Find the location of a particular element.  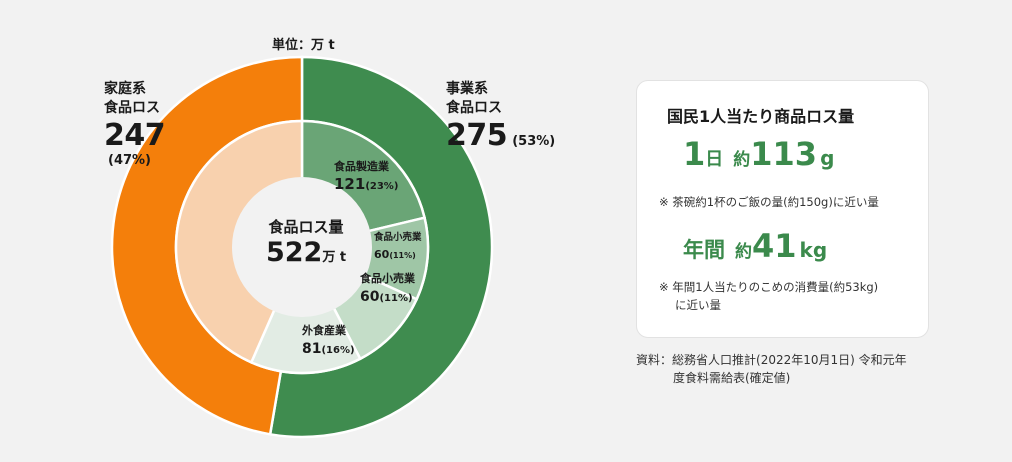

segment-wholesale-pct: (11%) is located at coordinates (402, 255).